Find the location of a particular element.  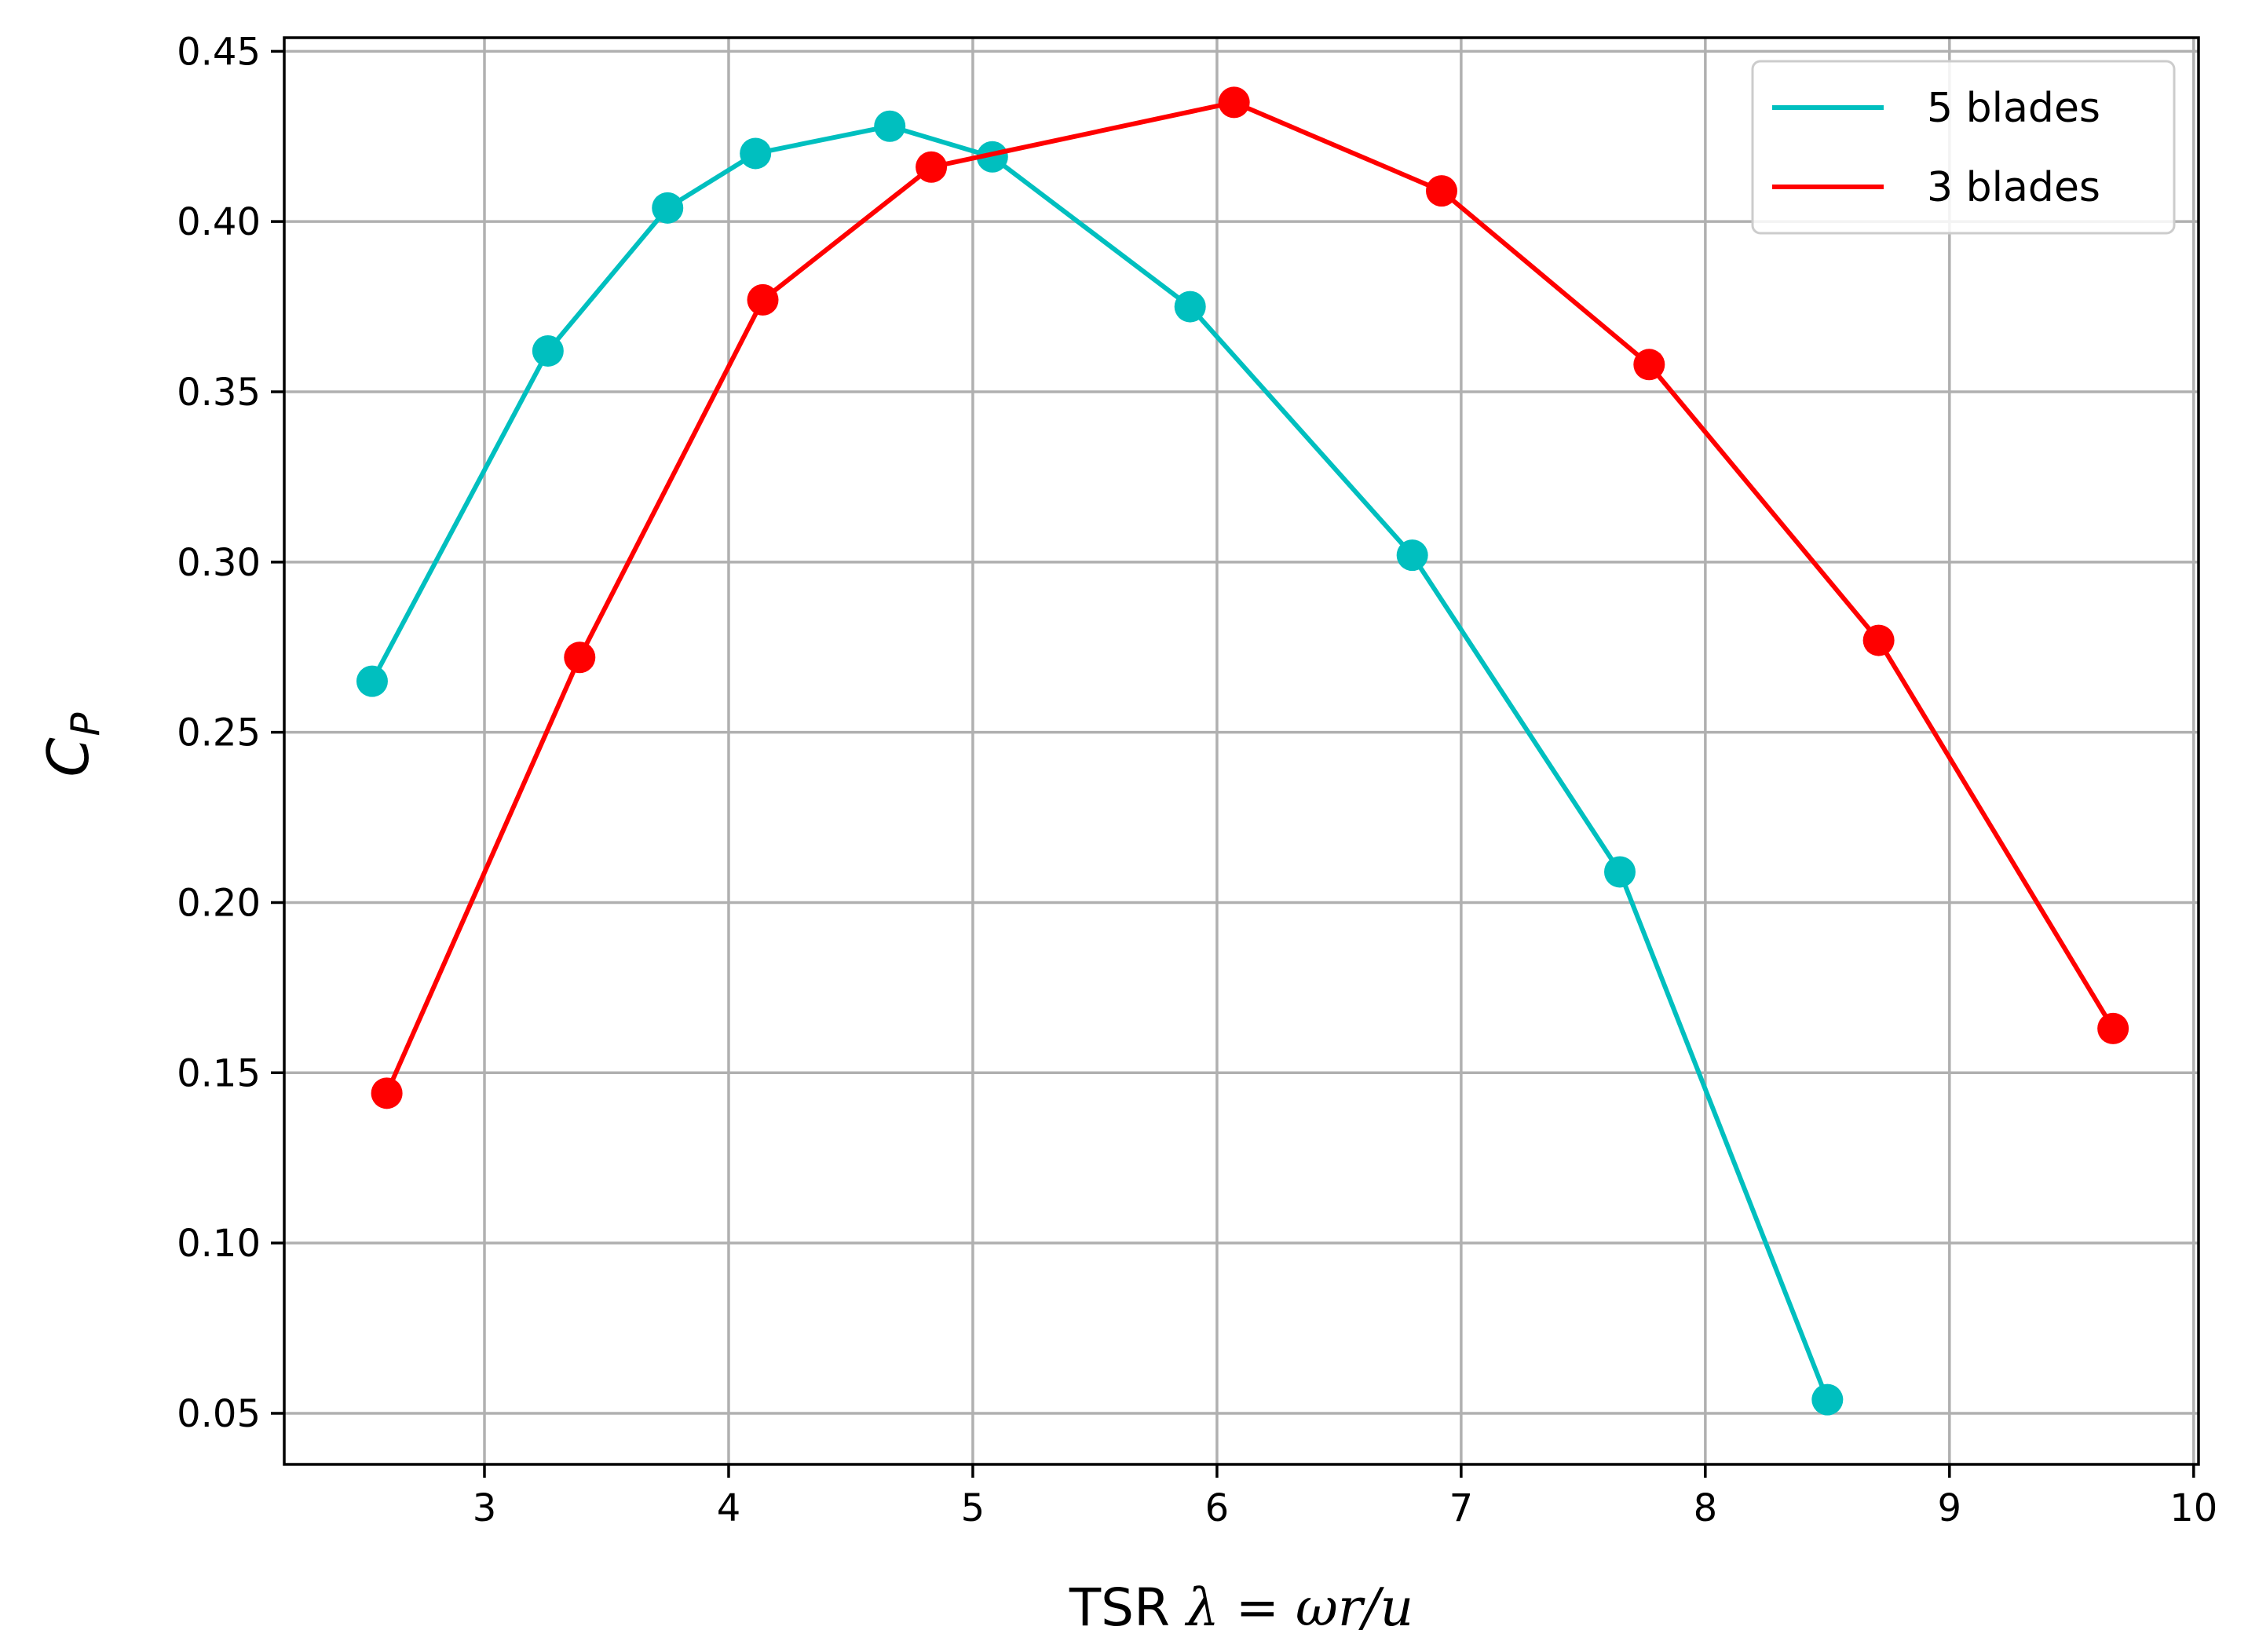

legend-entry: 3 blades is located at coordinates (1936, 187).